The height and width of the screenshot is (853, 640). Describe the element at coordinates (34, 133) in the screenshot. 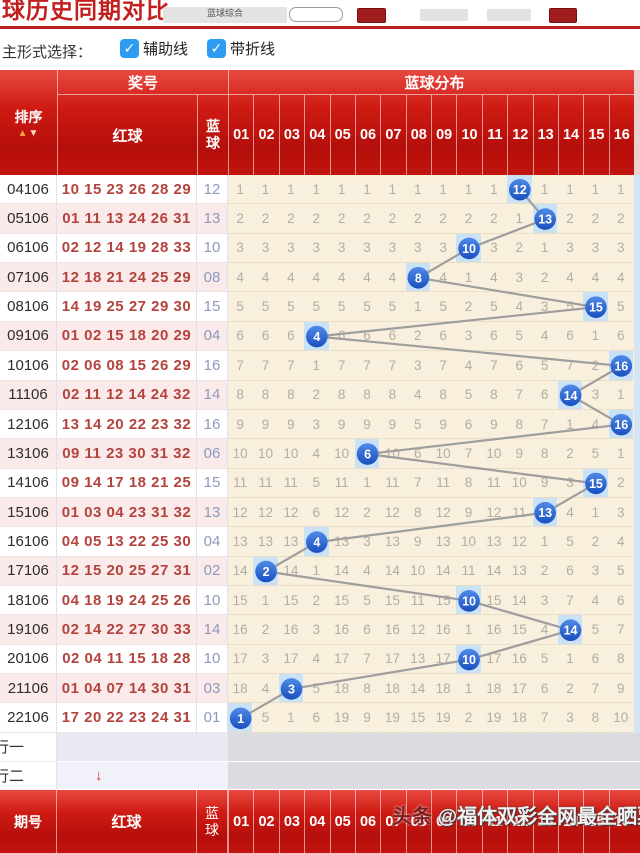

I see `sort-down-icon: ▼` at that location.